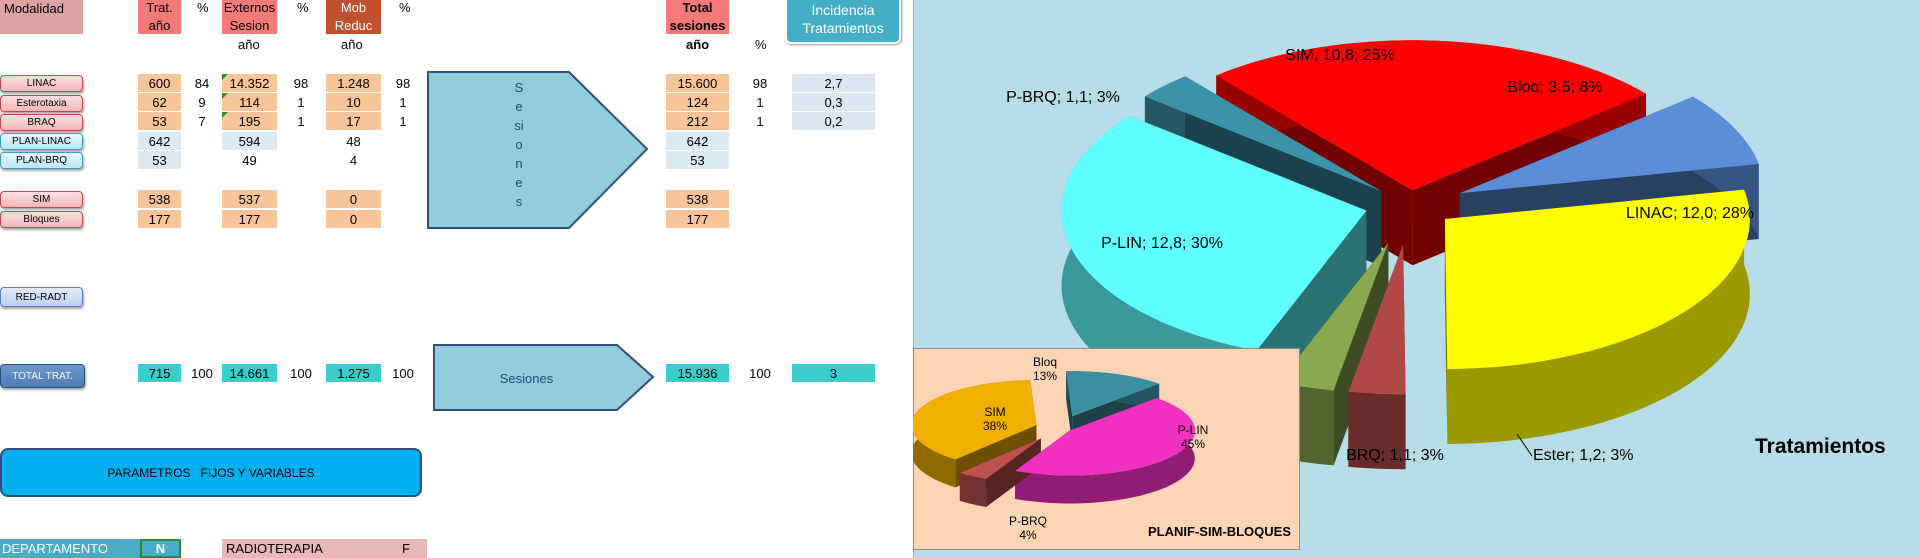  What do you see at coordinates (544, 377) in the screenshot?
I see `sesiones-arrow-horizontal` at bounding box center [544, 377].